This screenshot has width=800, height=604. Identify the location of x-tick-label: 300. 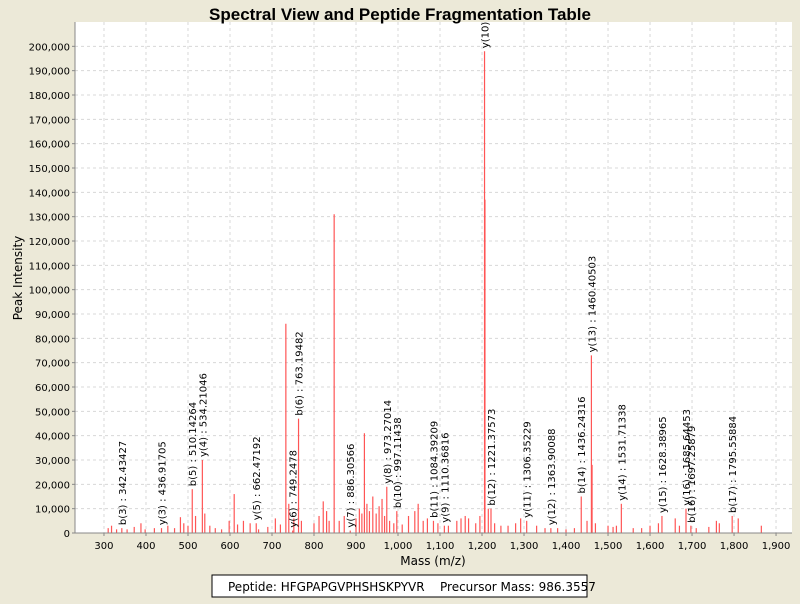
(103, 546).